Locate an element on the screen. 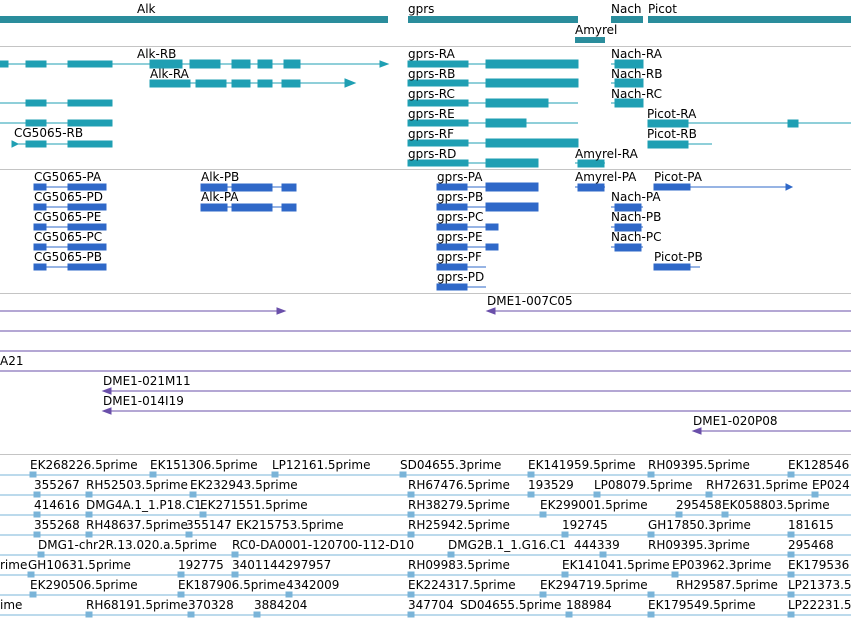  est-label: EK290506.5prime is located at coordinates (84, 585).